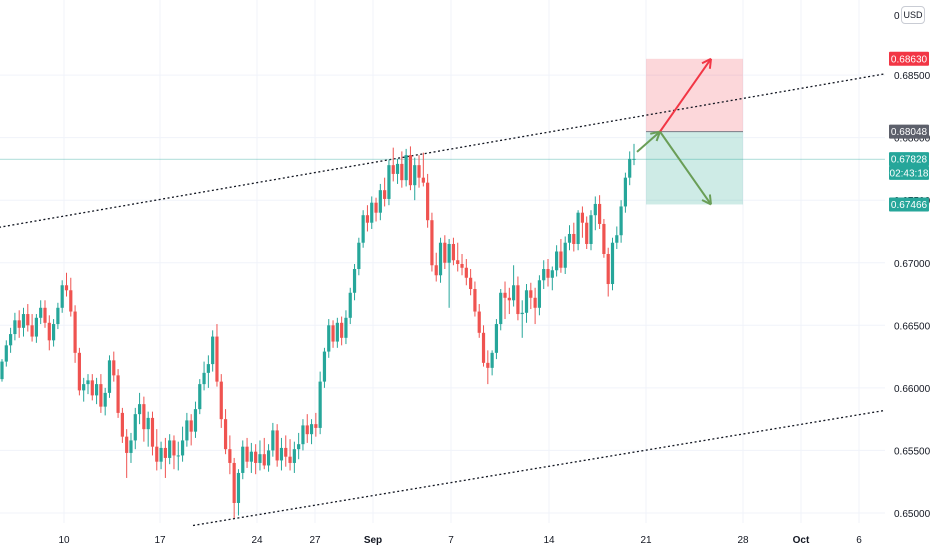  What do you see at coordinates (912, 76) in the screenshot?
I see `price-tick-label: 0.68500` at bounding box center [912, 76].